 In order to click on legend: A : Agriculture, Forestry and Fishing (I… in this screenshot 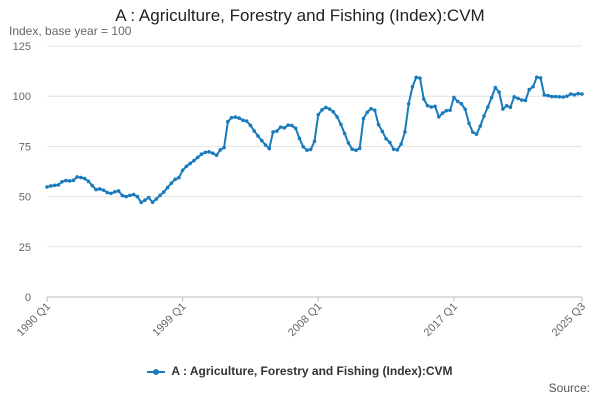, I will do `click(300, 371)`.